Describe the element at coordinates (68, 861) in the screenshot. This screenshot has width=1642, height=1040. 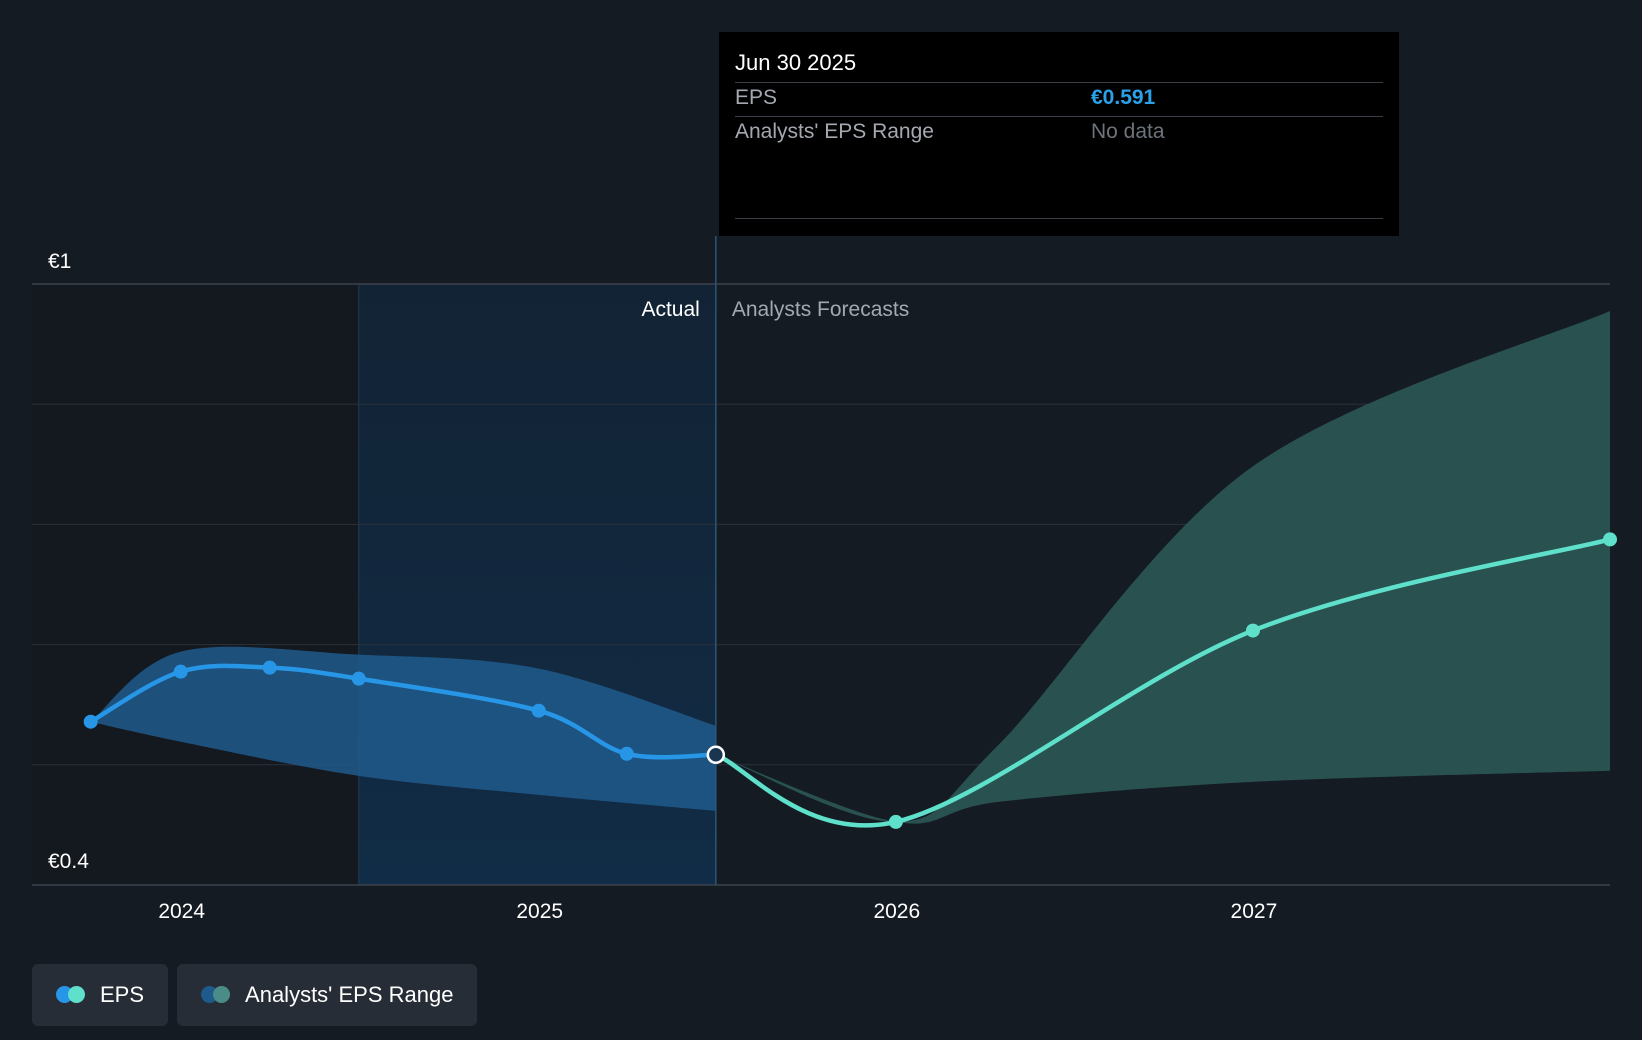
I see `y-tick-label: €0.4` at that location.